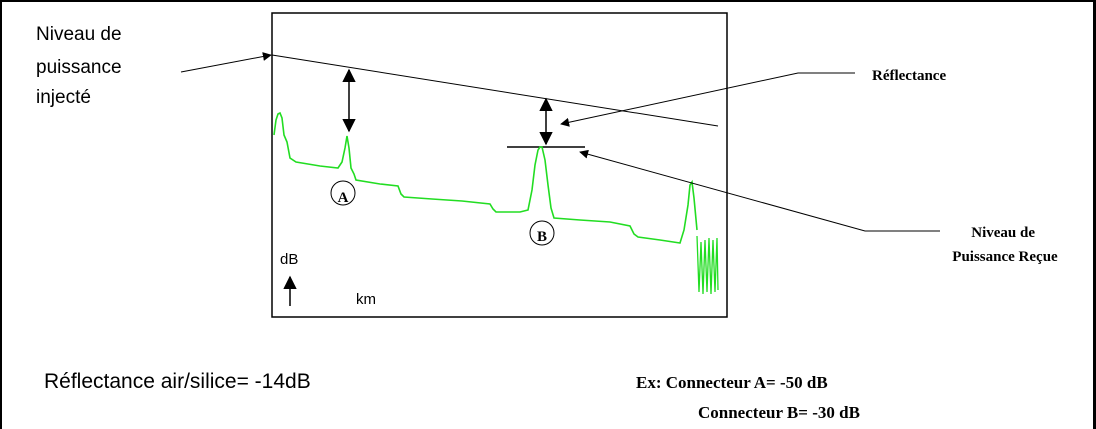  Describe the element at coordinates (548, 1) in the screenshot. I see `frame-top-border` at that location.